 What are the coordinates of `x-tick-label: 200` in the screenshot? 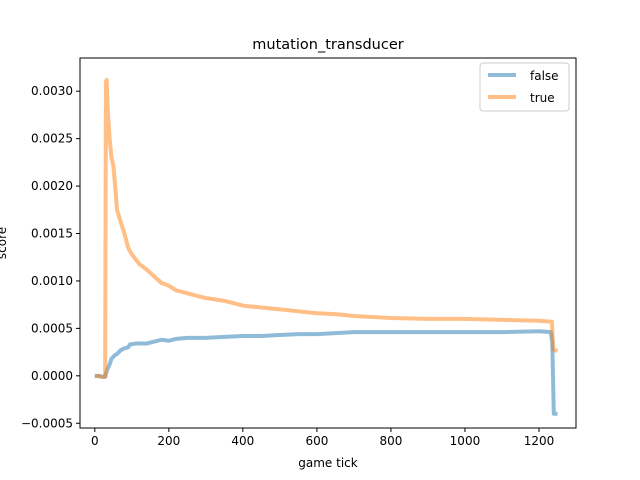 It's located at (168, 441).